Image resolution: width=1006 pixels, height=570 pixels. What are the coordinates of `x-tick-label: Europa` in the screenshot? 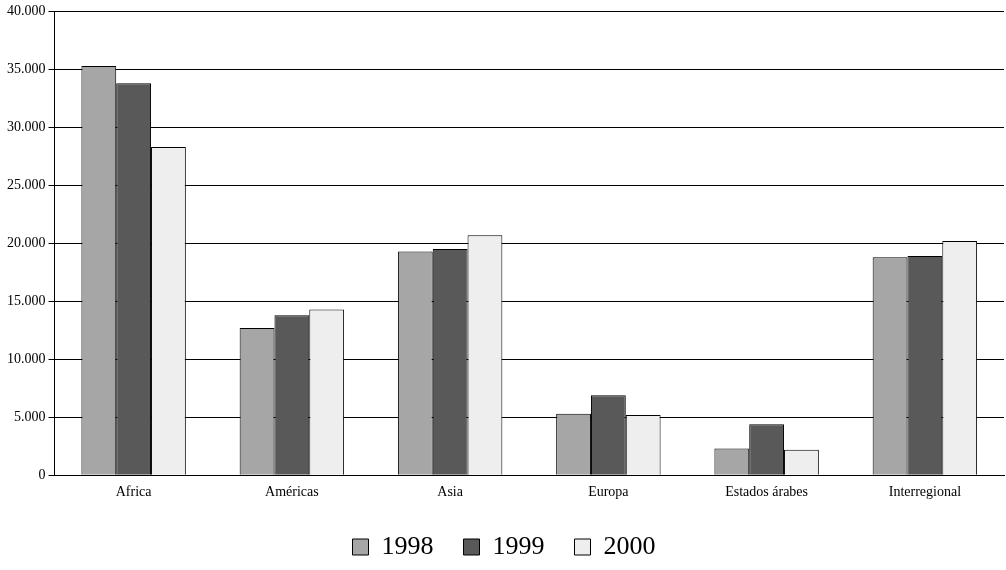 It's located at (609, 492).